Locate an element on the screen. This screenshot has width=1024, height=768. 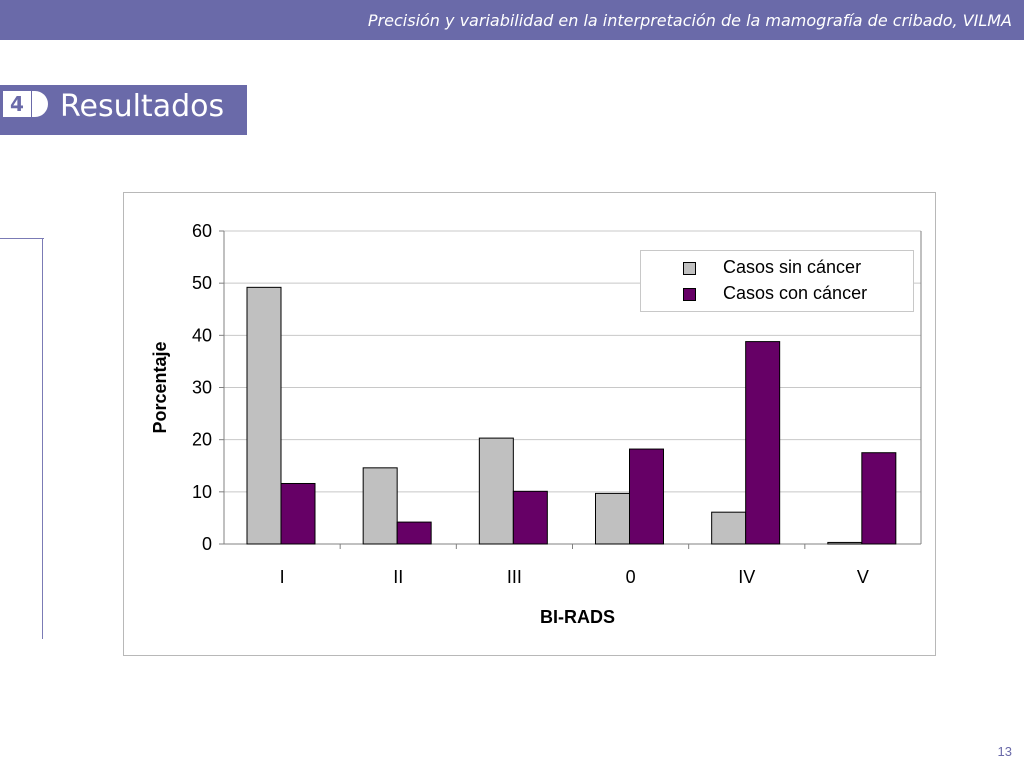
section-number-box: 4 is located at coordinates (17, 104).